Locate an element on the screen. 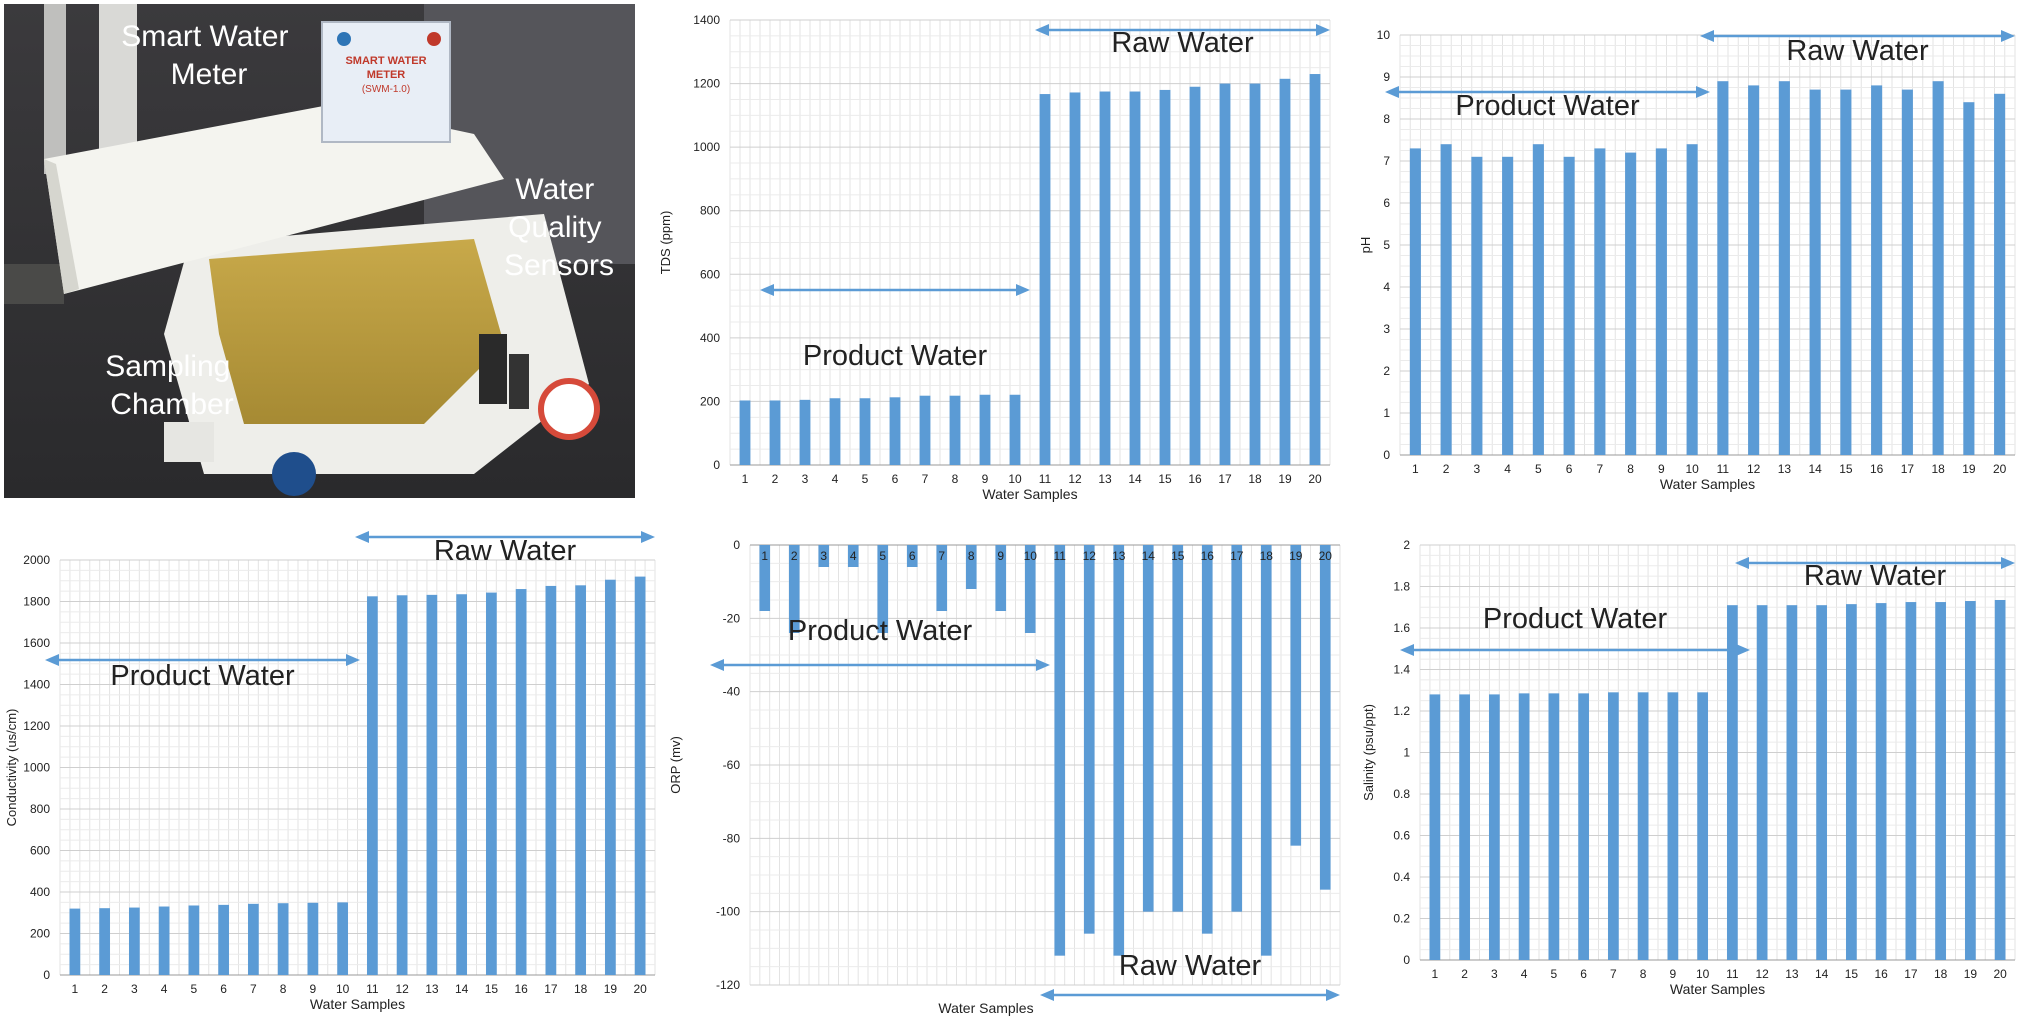 The image size is (2030, 1024). y-tick-label: 7 is located at coordinates (1386, 161).